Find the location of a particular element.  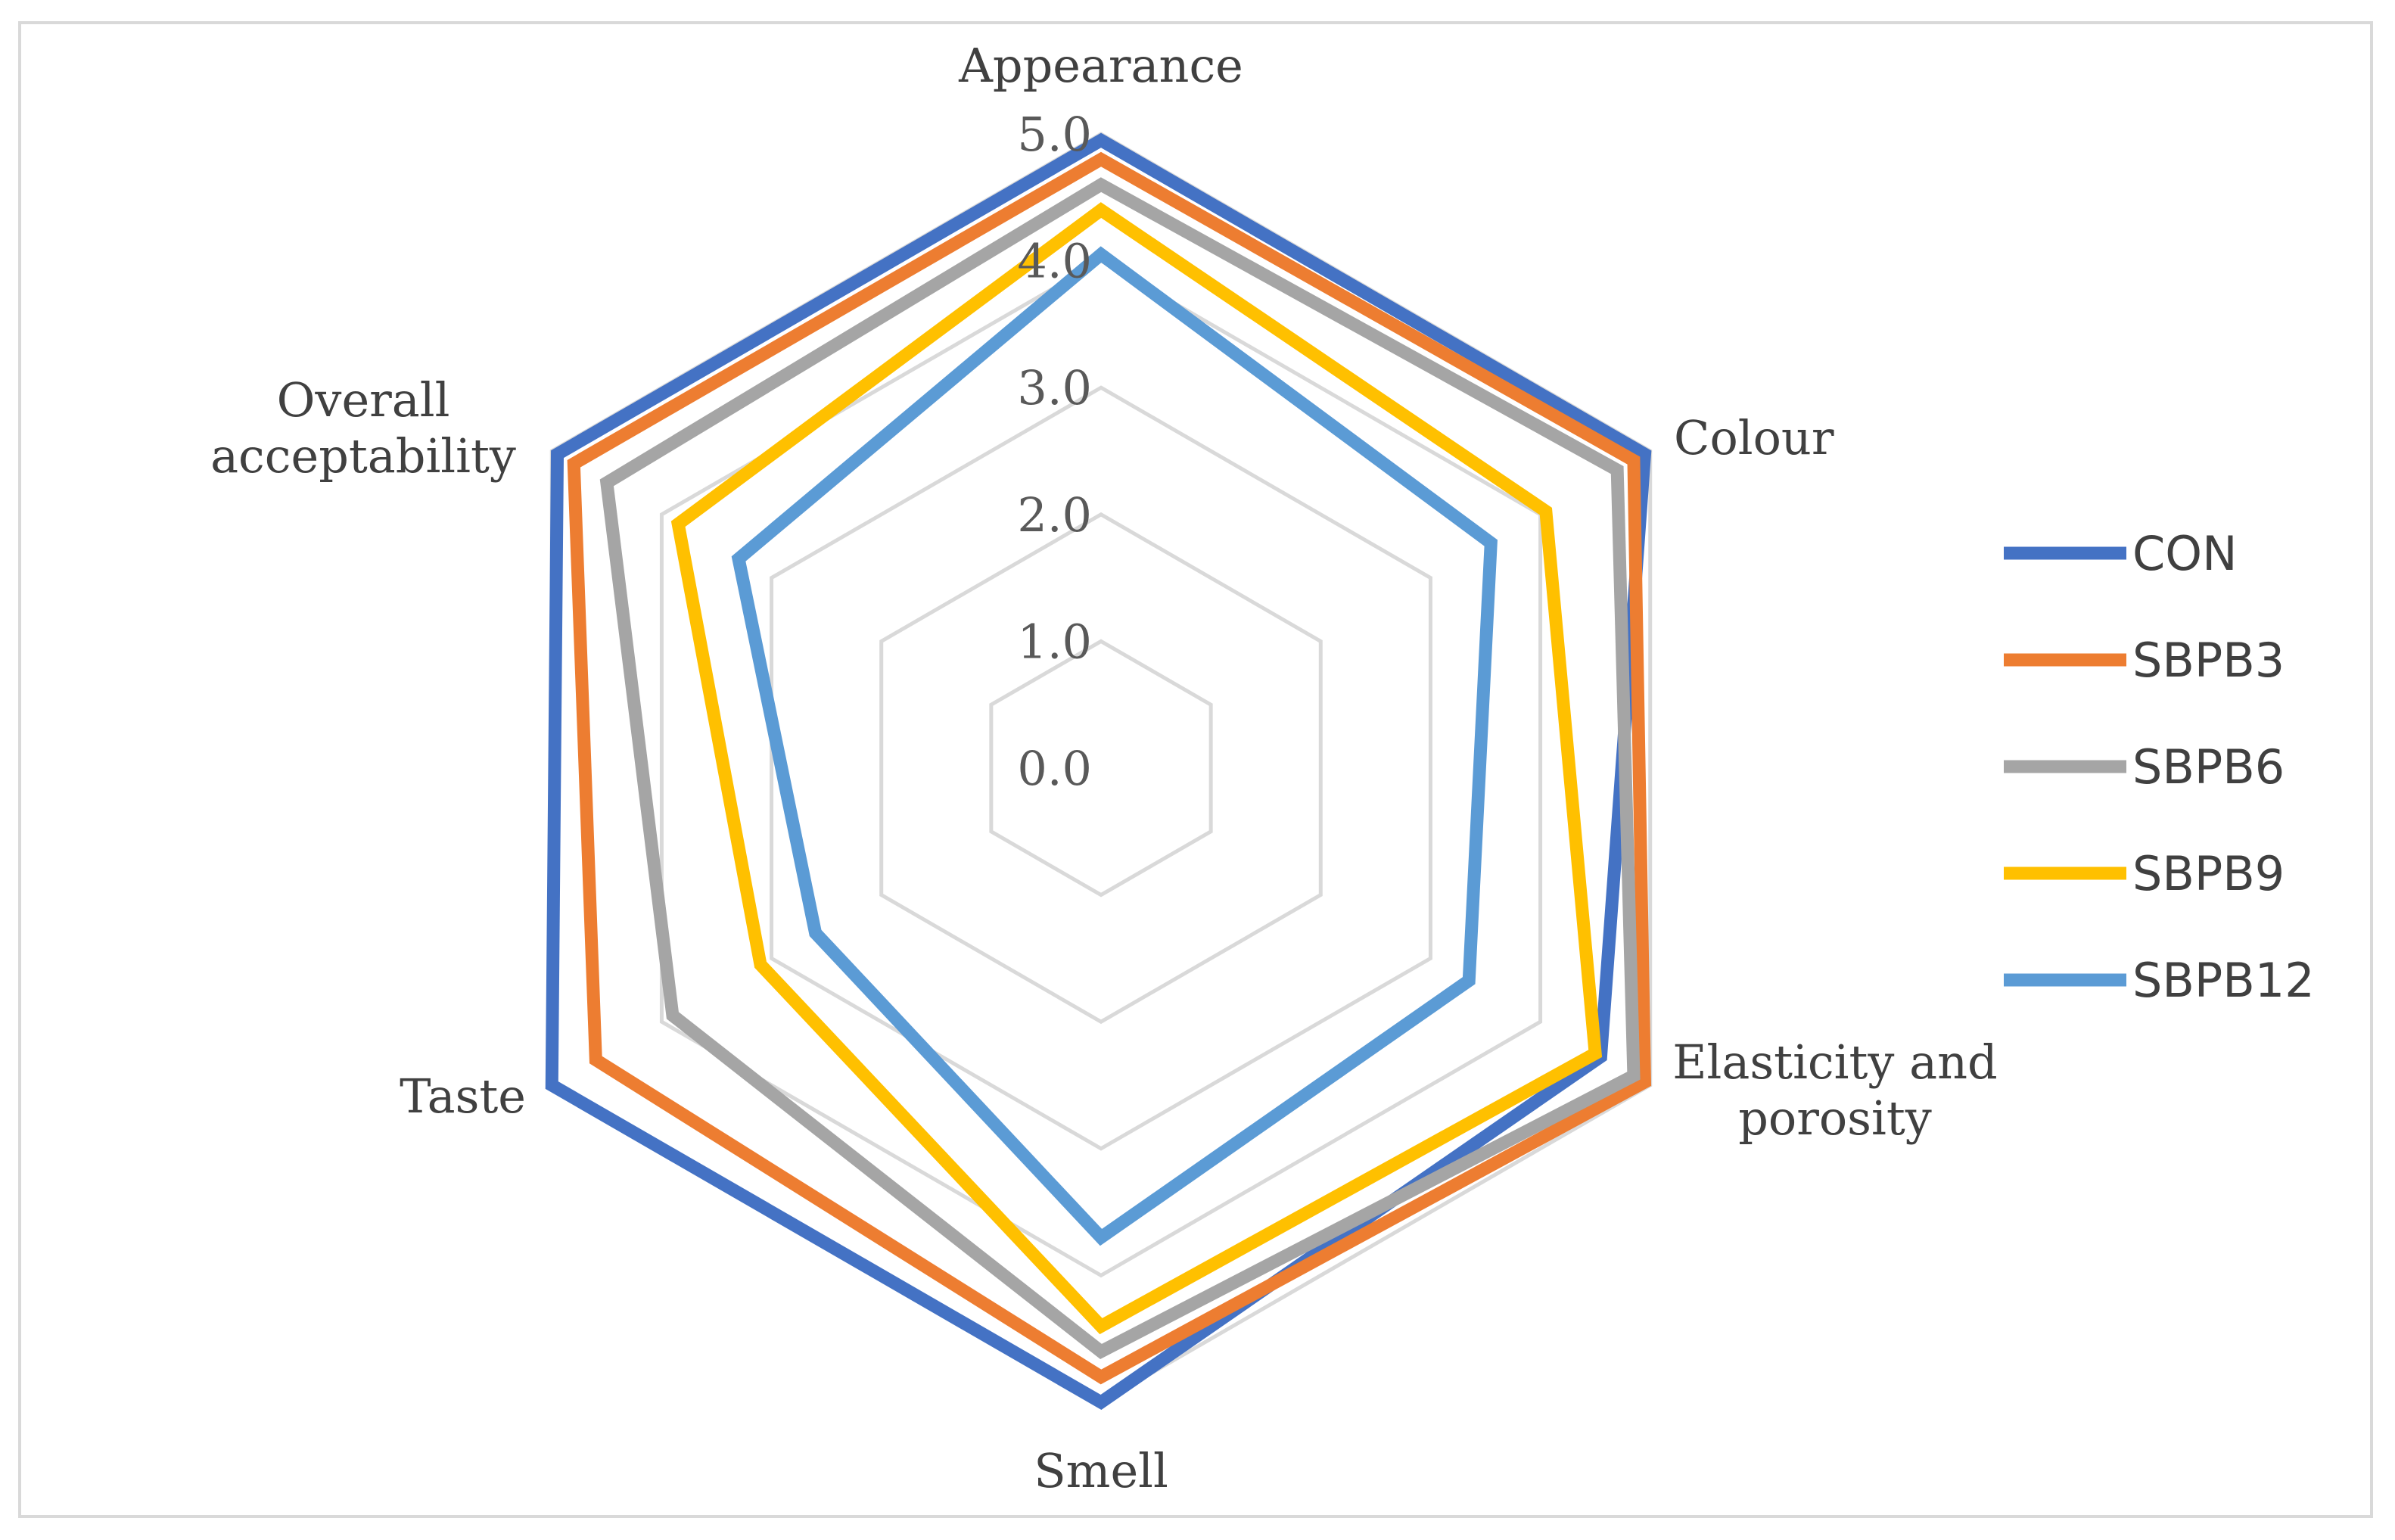

tick-label: 5.0 is located at coordinates (1054, 134).